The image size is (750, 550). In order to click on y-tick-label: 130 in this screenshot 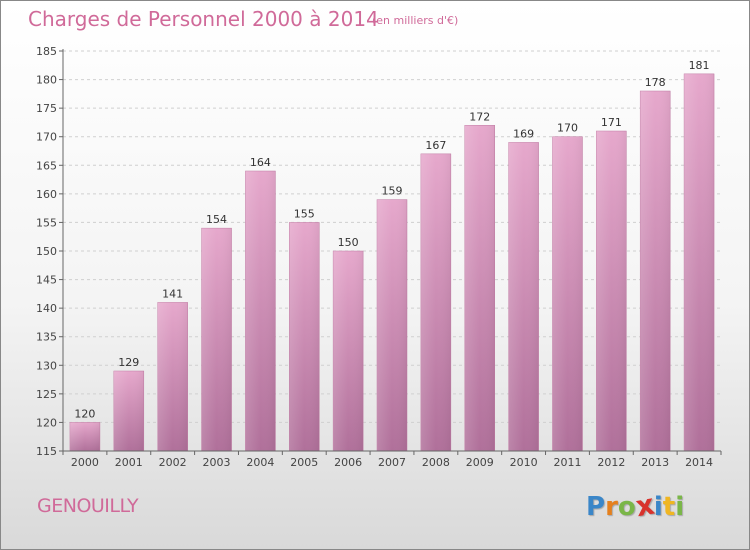, I will do `click(46, 365)`.